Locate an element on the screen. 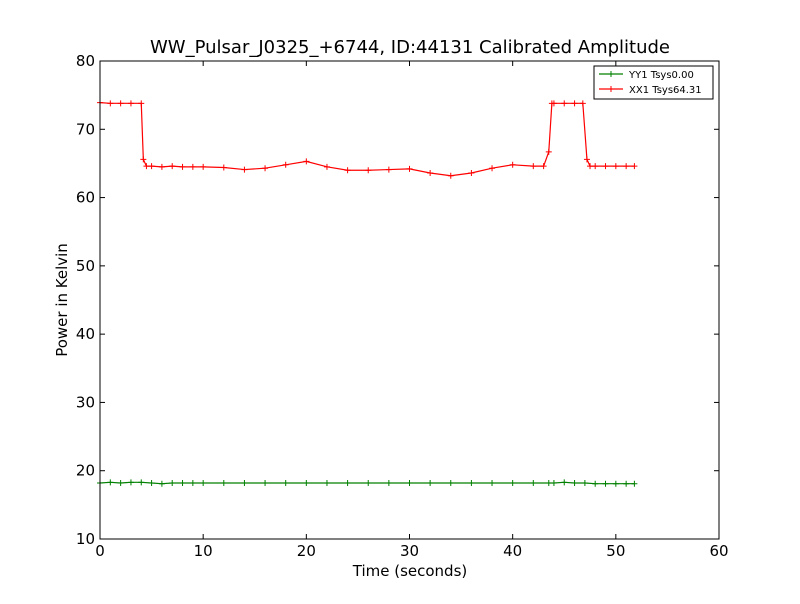  y-tick-label: 60 is located at coordinates (85, 198).